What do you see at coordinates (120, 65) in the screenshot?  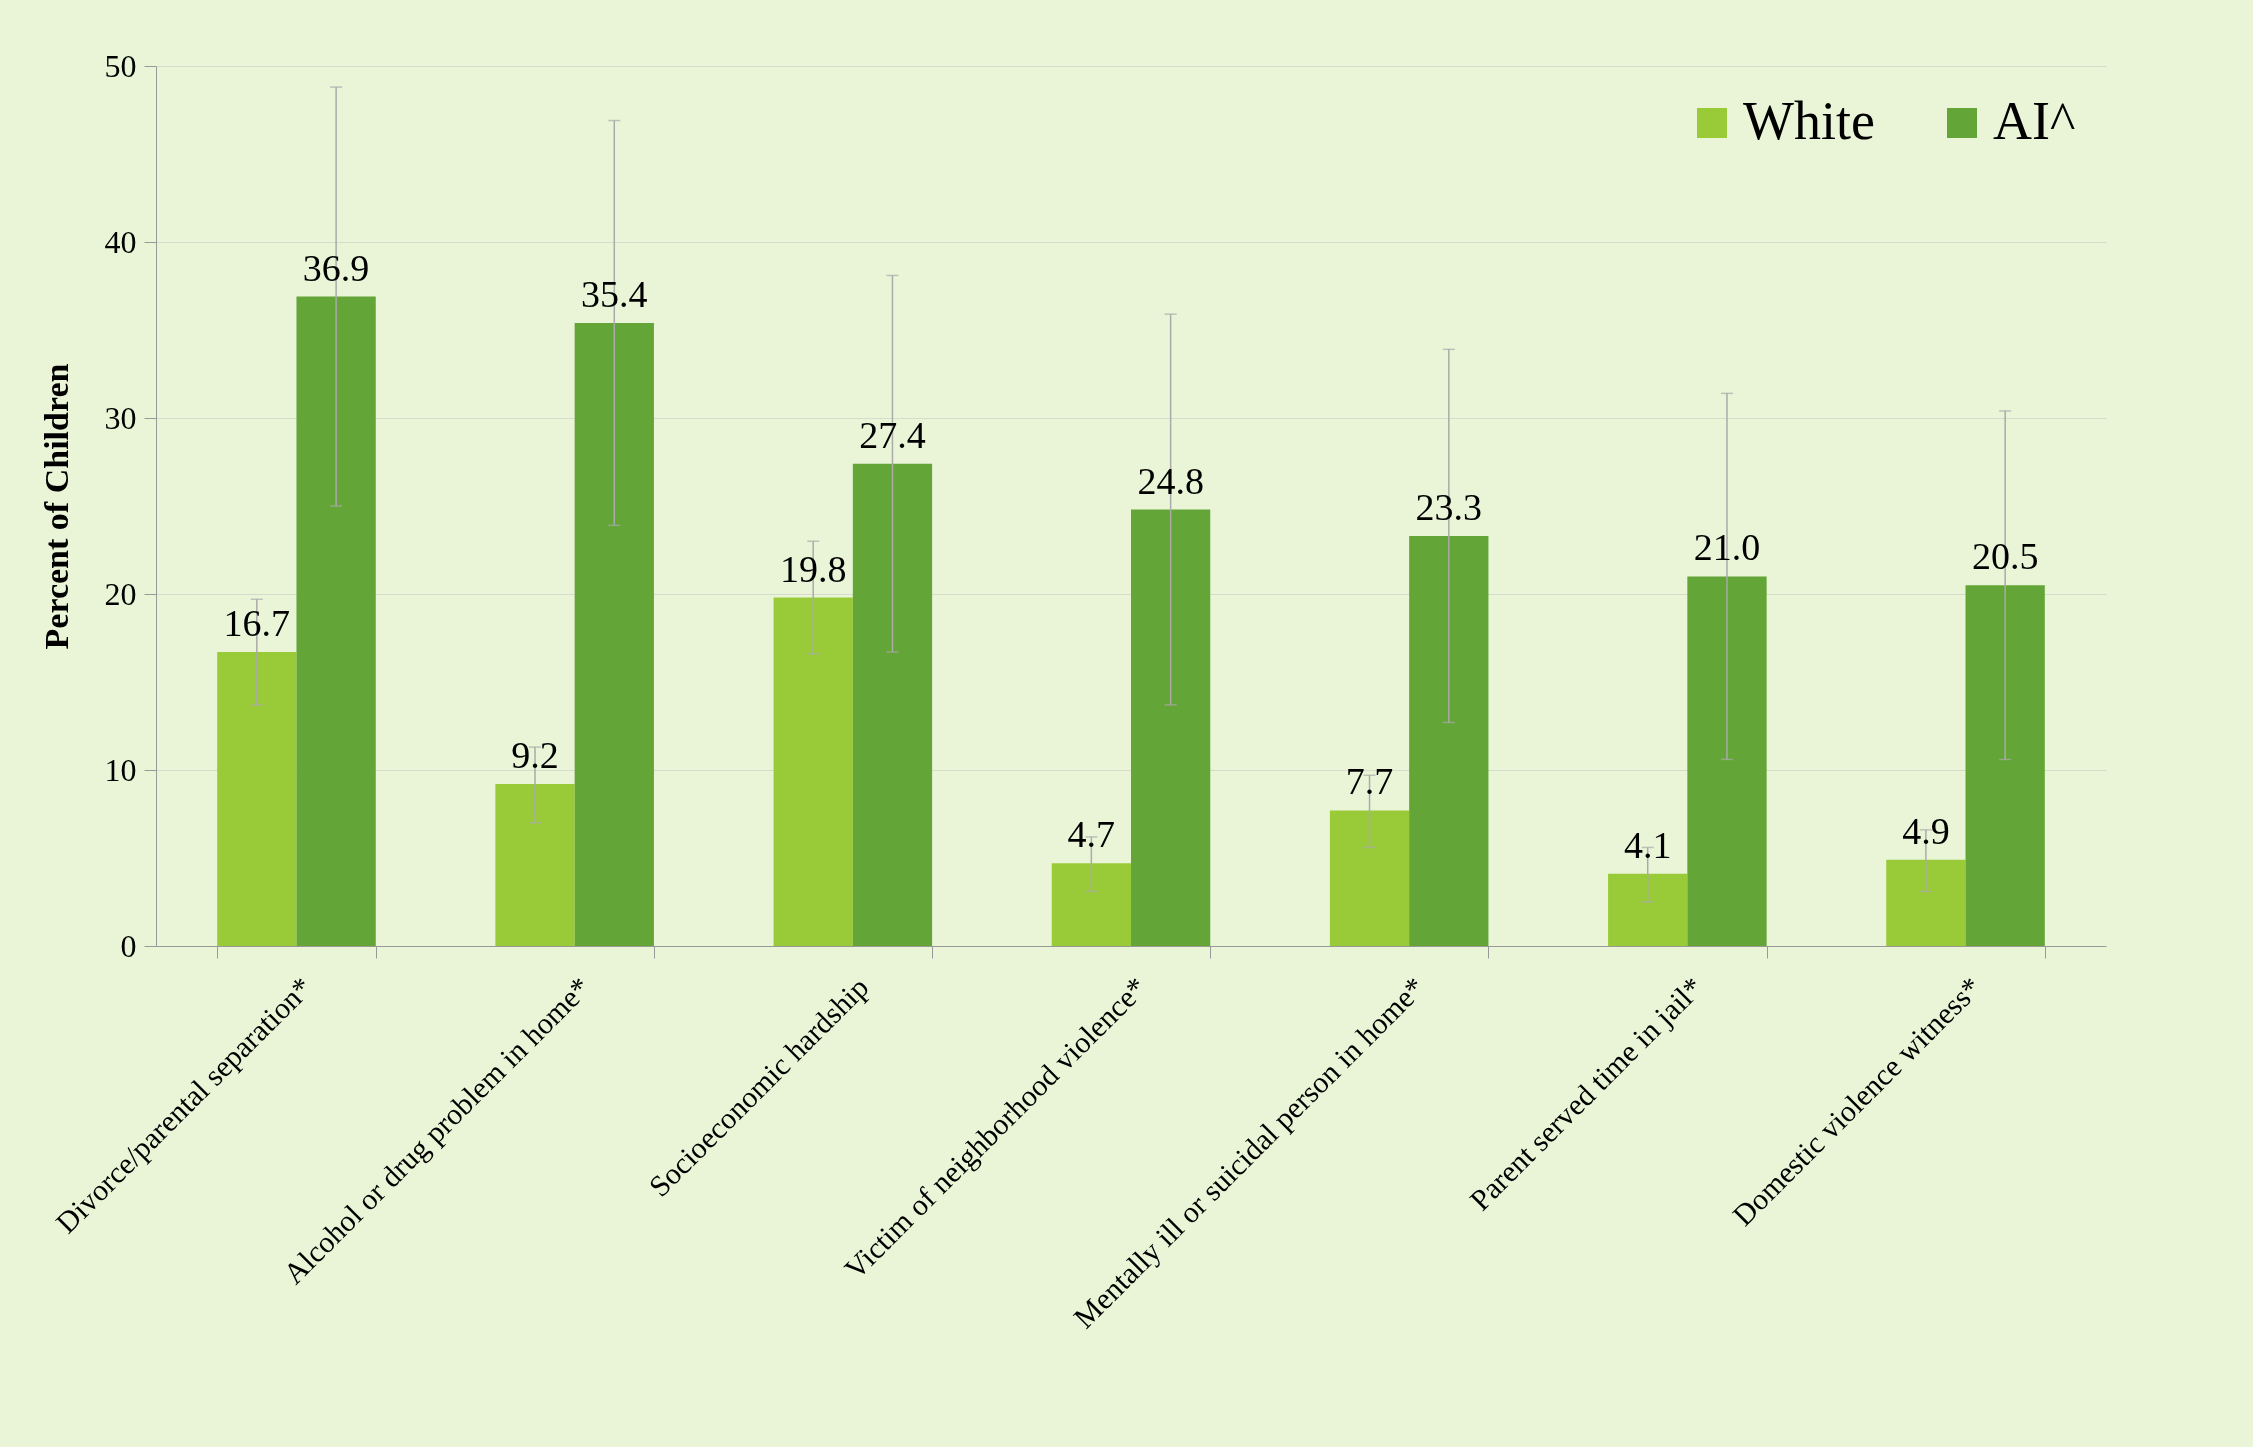 I see `y-tick-label: 50` at bounding box center [120, 65].